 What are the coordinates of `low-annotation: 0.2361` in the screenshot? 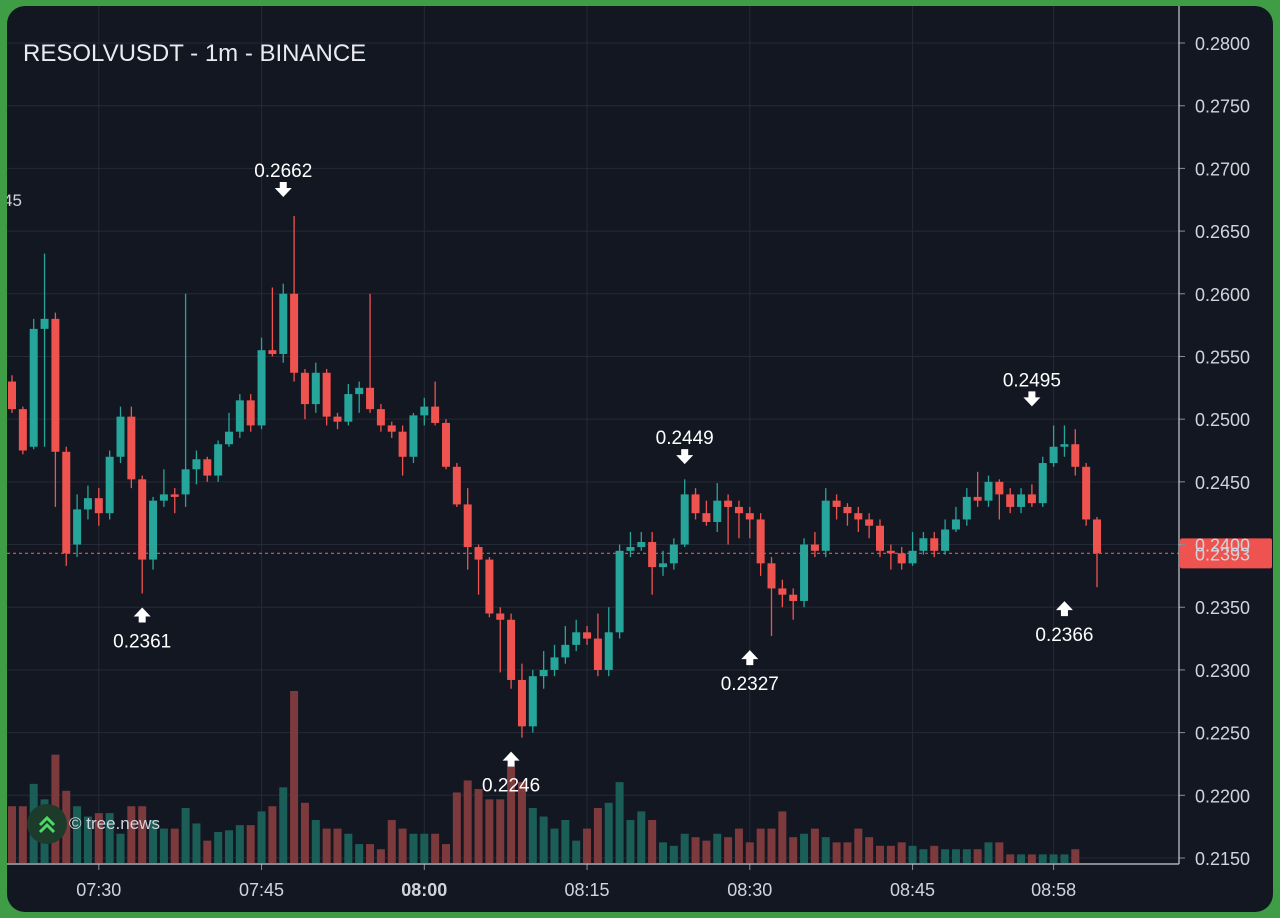 It's located at (142, 629).